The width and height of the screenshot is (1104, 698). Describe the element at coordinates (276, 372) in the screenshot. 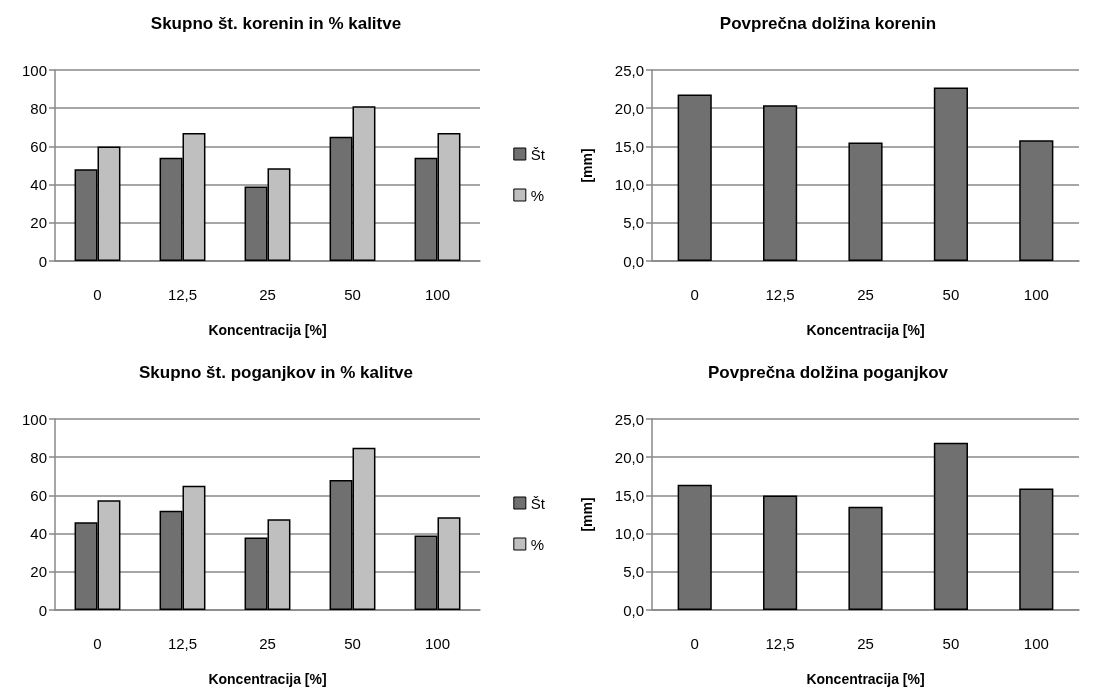

I see `chart-title: Skupno št. poganjkov in % kalitve` at that location.